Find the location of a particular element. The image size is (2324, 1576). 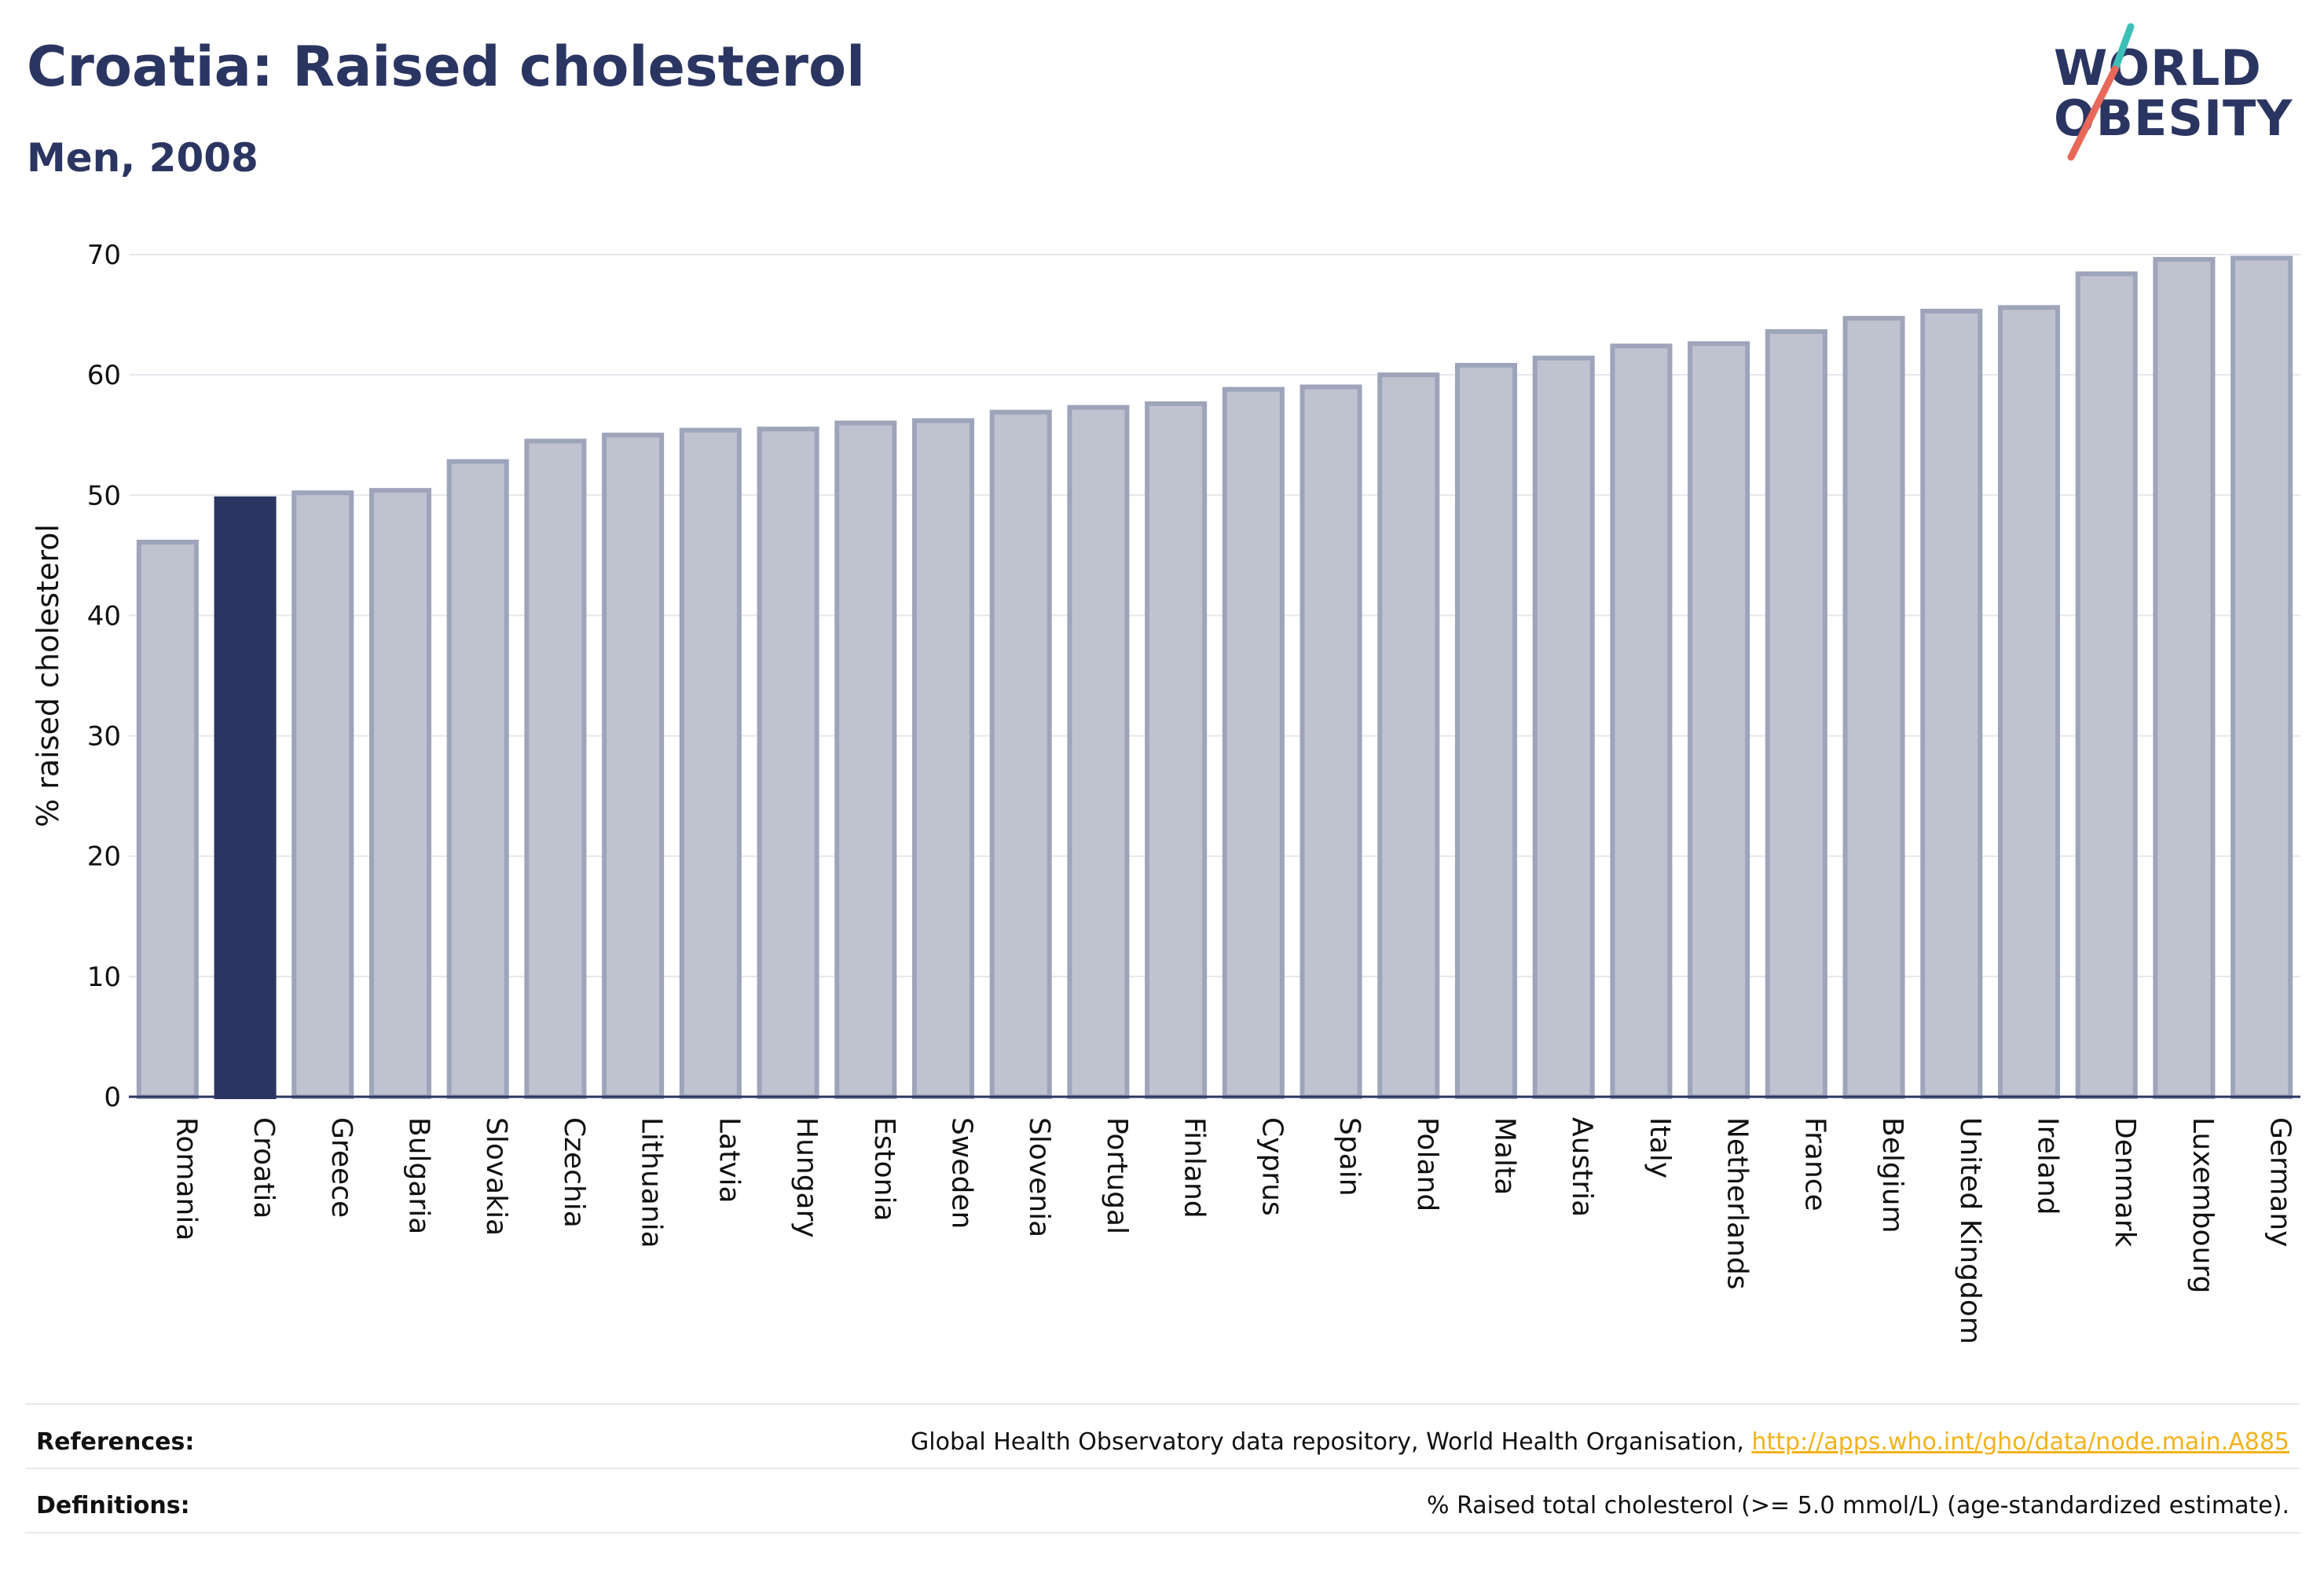

y-tick-label: 20 is located at coordinates (104, 857).